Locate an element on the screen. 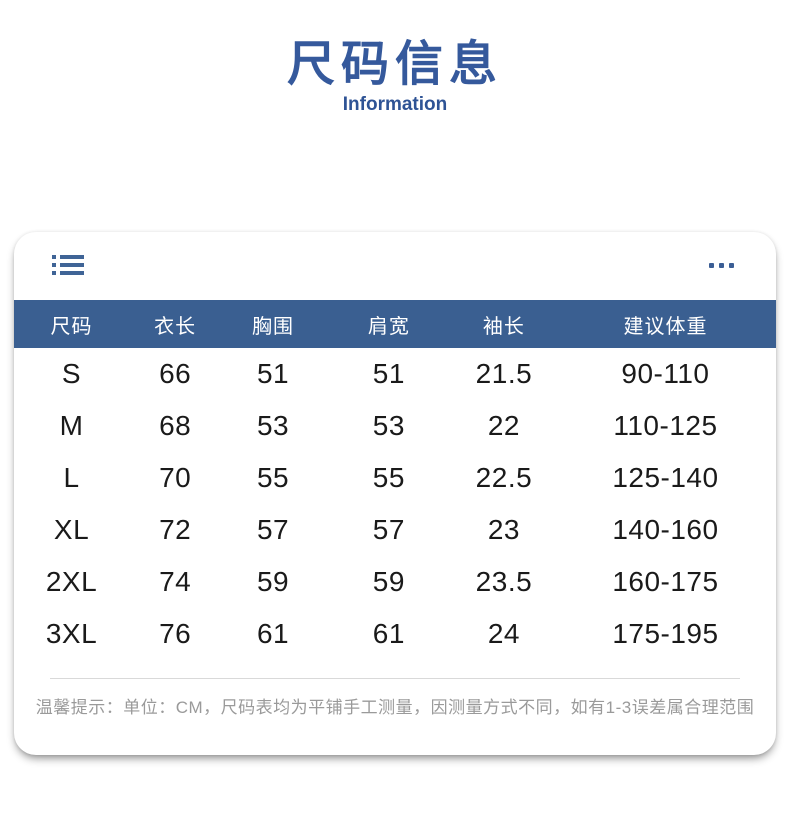  table-cell: 21.5 is located at coordinates (504, 373).